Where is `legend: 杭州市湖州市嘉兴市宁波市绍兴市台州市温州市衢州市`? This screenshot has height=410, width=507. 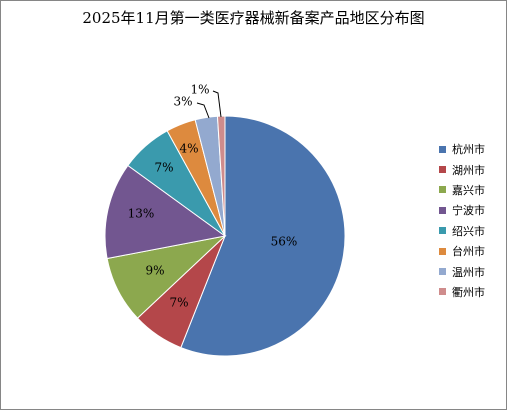 legend: 杭州市湖州市嘉兴市宁波市绍兴市台州市温州市衢州市 is located at coordinates (462, 220).